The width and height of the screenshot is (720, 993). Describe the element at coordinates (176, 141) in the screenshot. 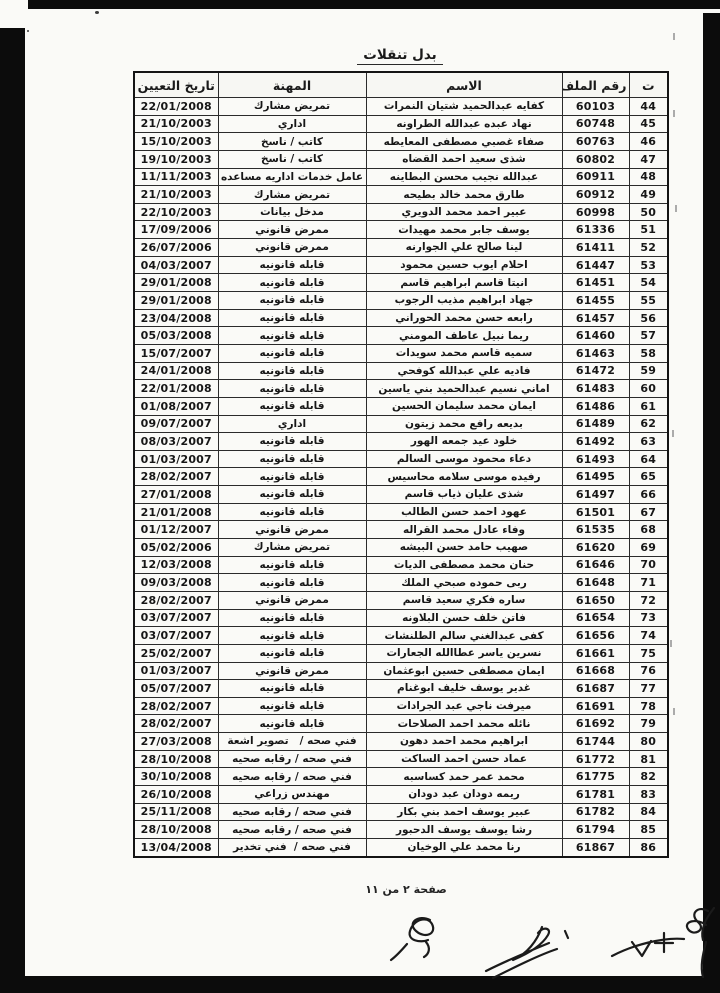

I see `cell-date: 15/10/2003` at that location.